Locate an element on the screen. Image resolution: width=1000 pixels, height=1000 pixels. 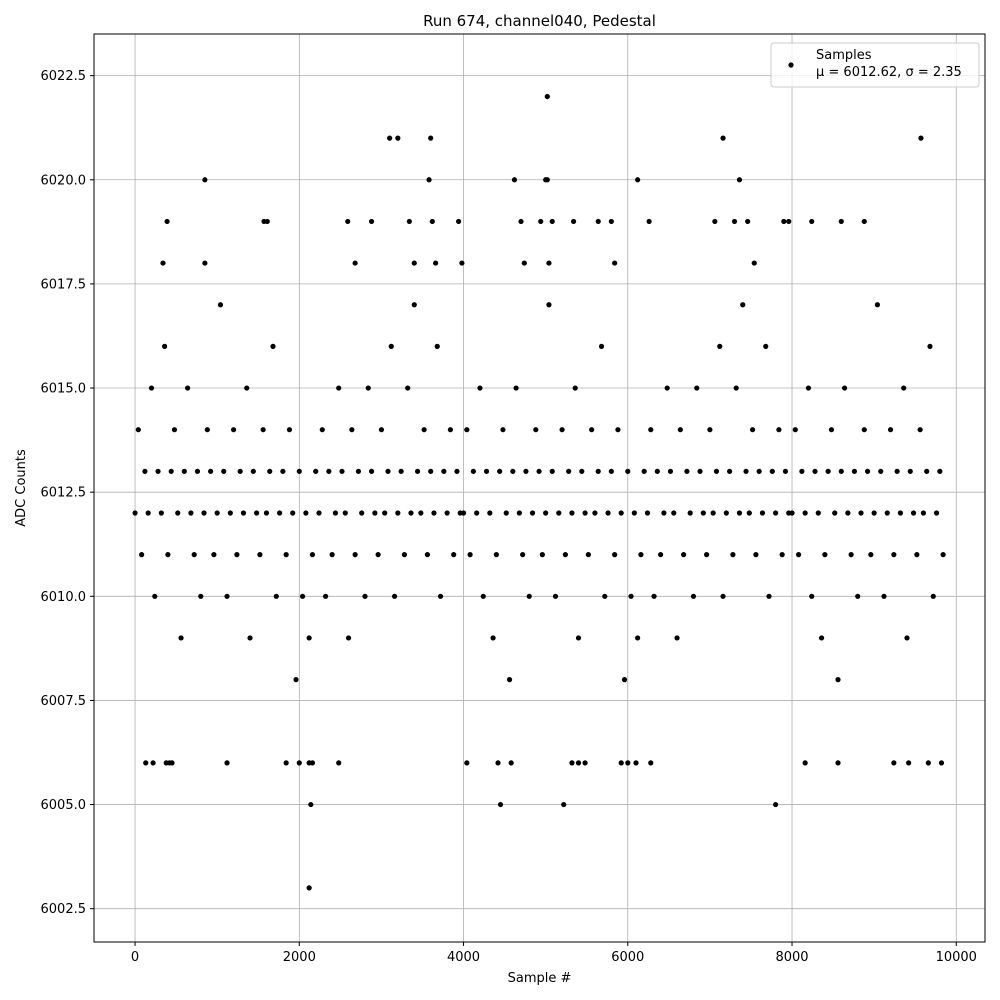
y-tick-label: 6012.5 is located at coordinates (64, 493).